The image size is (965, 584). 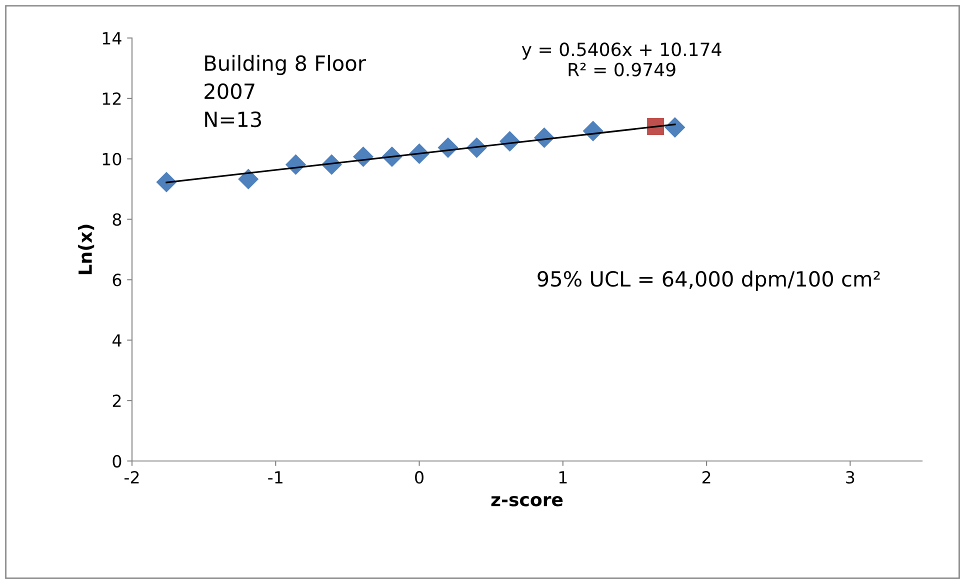 I want to click on y-tick-label: 12, so click(x=111, y=98).